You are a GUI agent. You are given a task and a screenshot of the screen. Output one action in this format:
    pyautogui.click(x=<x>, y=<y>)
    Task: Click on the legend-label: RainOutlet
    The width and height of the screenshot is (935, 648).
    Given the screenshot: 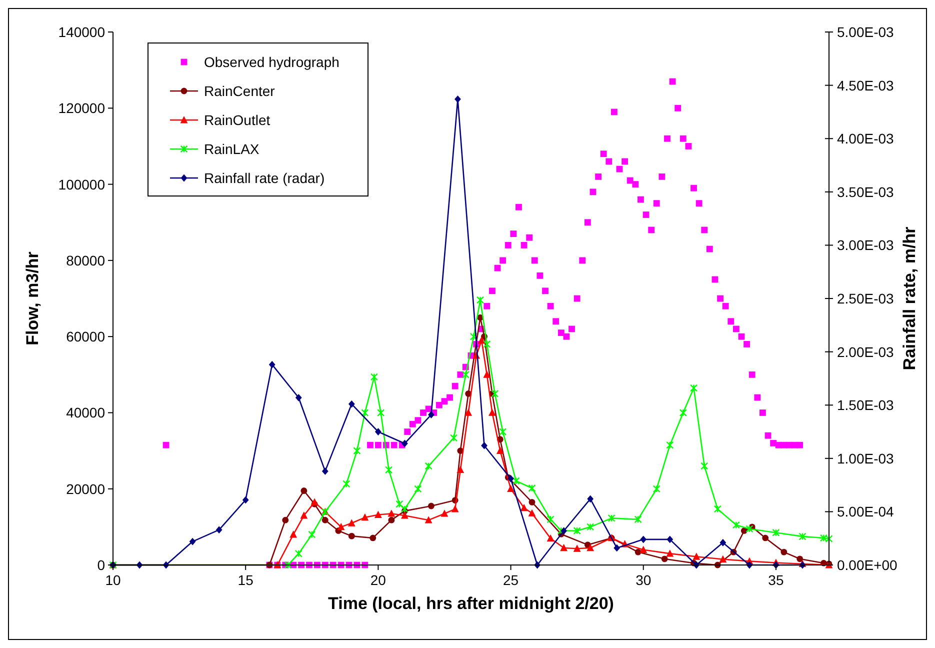 What is the action you would take?
    pyautogui.click(x=237, y=120)
    